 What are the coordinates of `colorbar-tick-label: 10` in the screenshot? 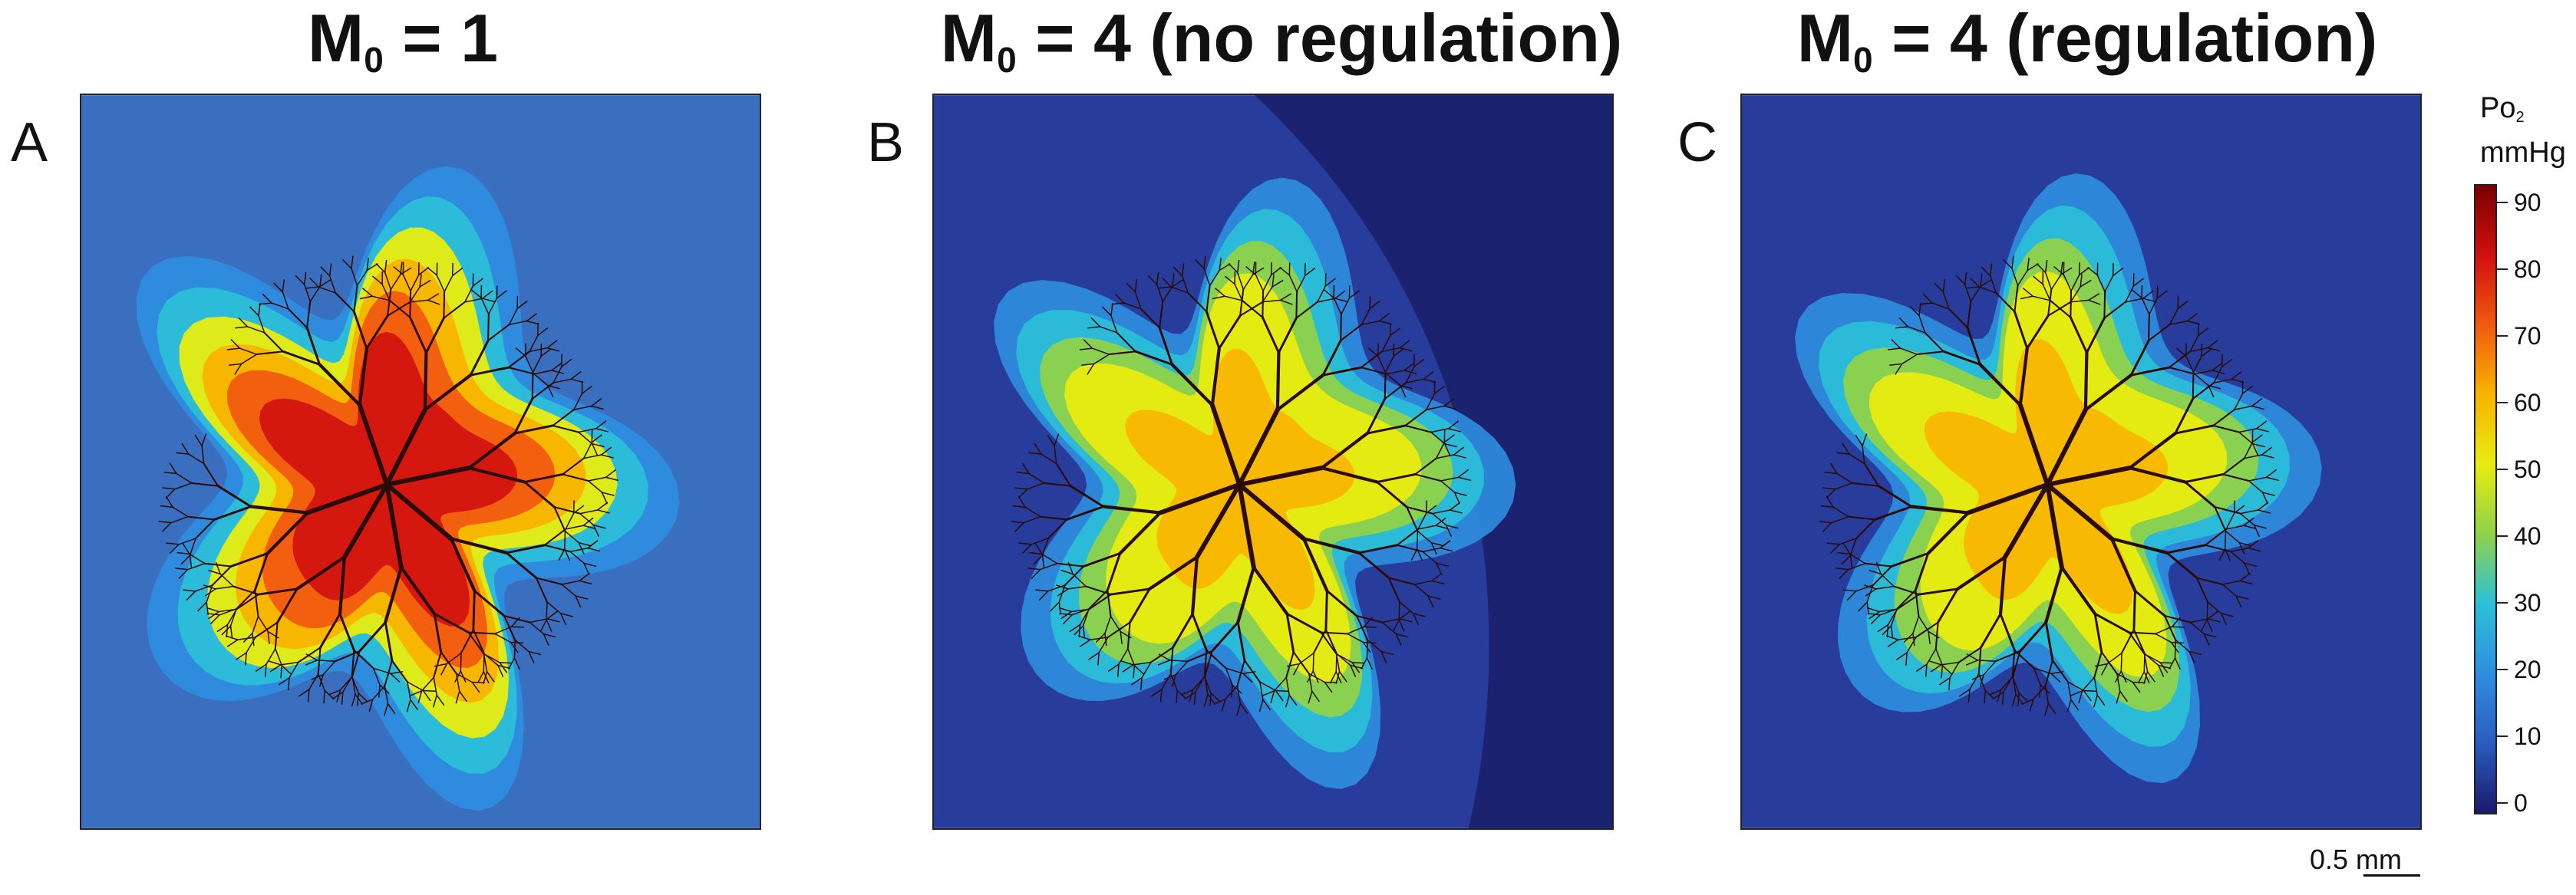 It's located at (2519, 736).